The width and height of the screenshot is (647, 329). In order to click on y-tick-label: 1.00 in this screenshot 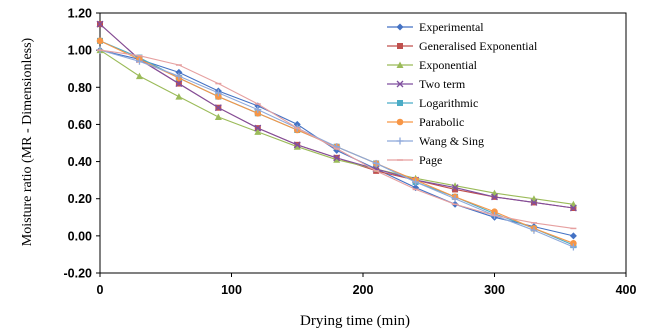, I will do `click(80, 51)`.